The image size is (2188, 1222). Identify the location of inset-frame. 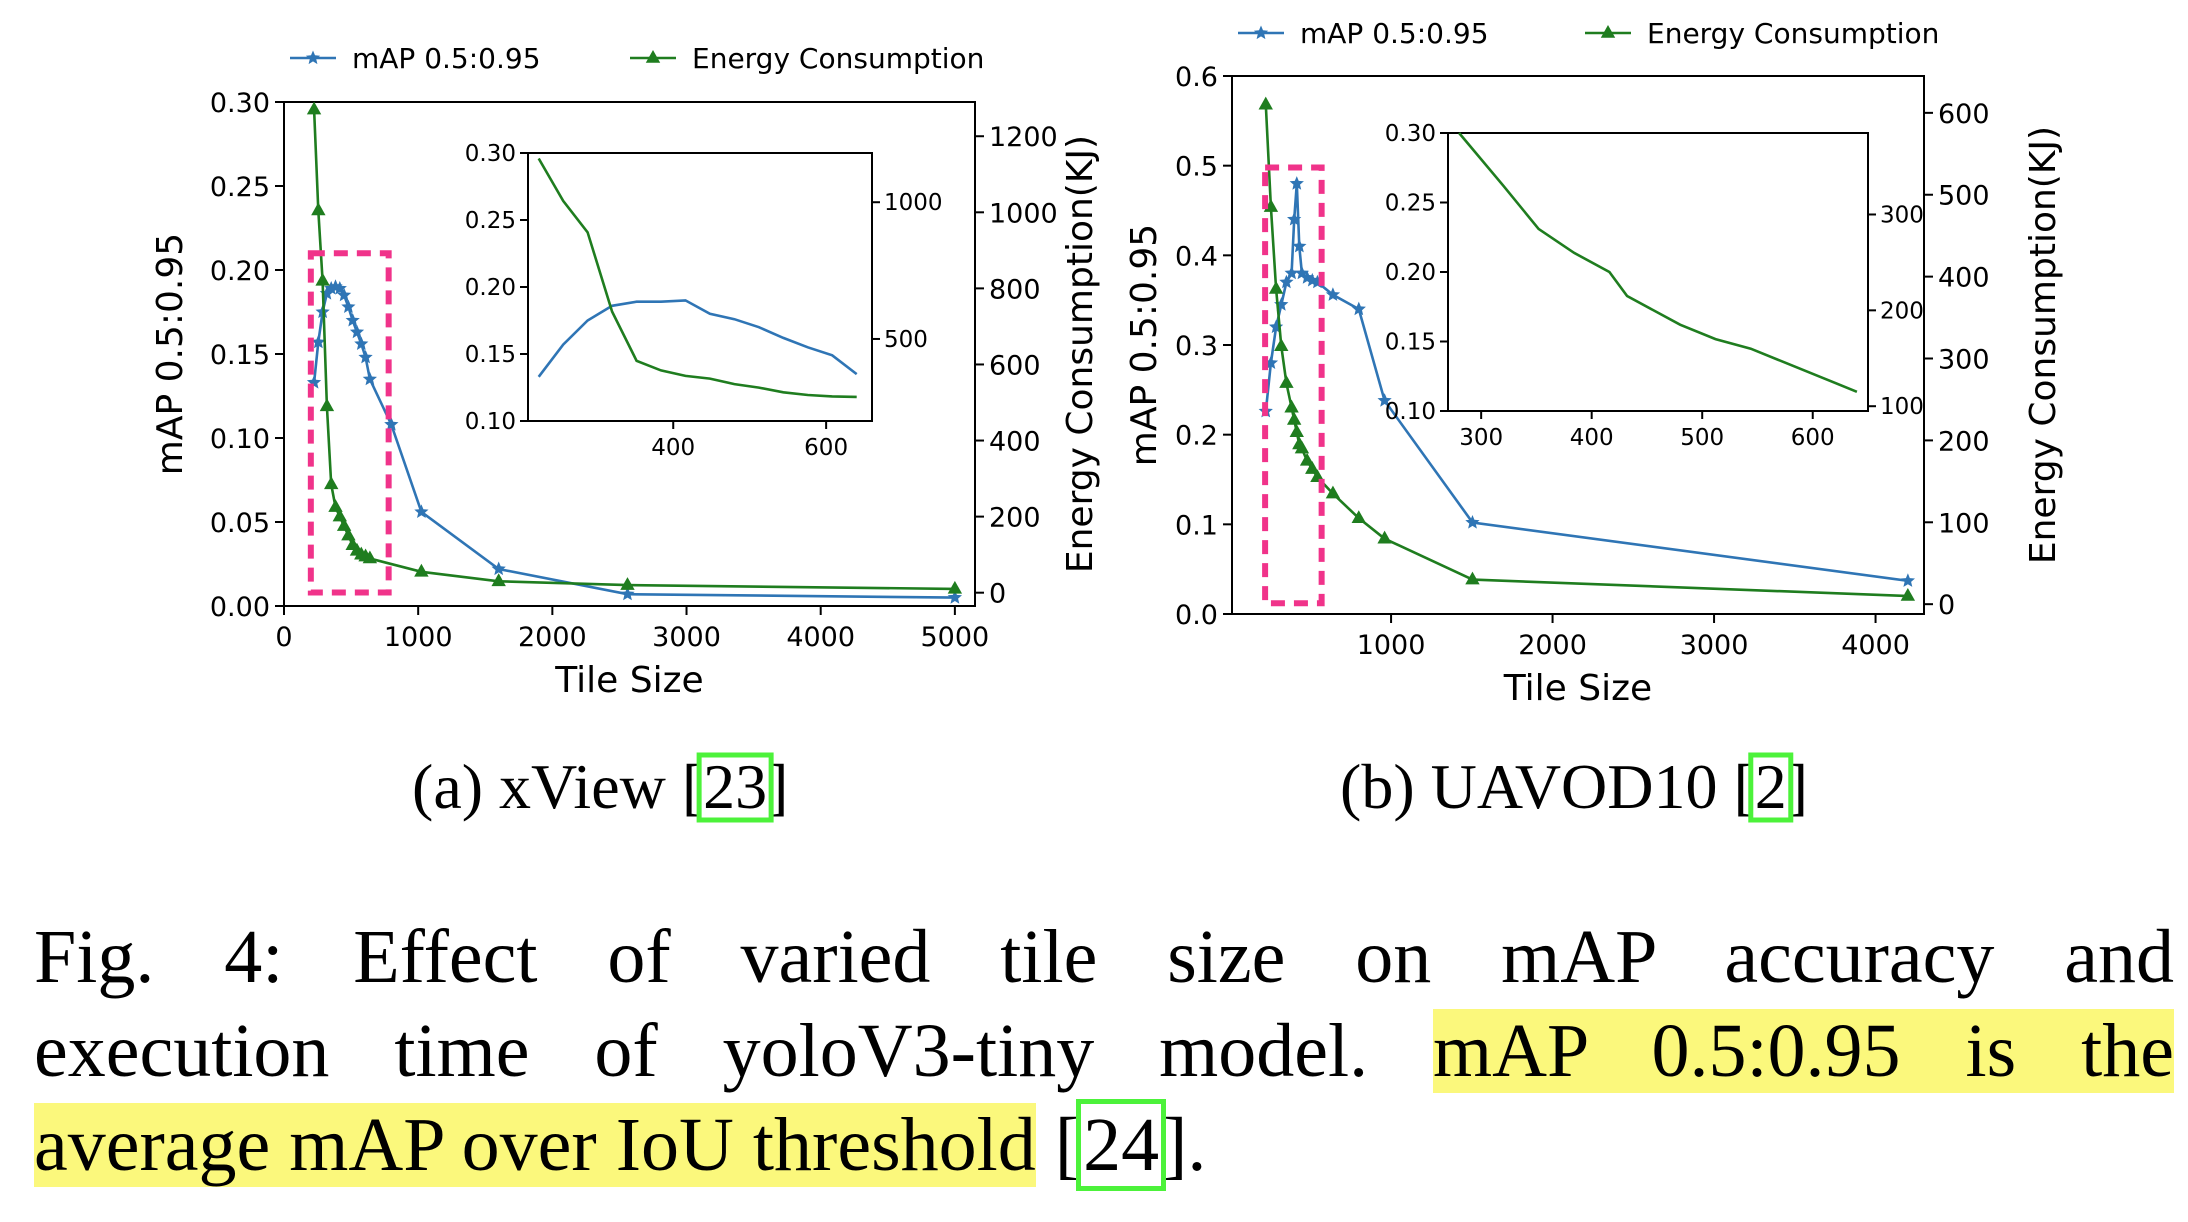
(1658, 272).